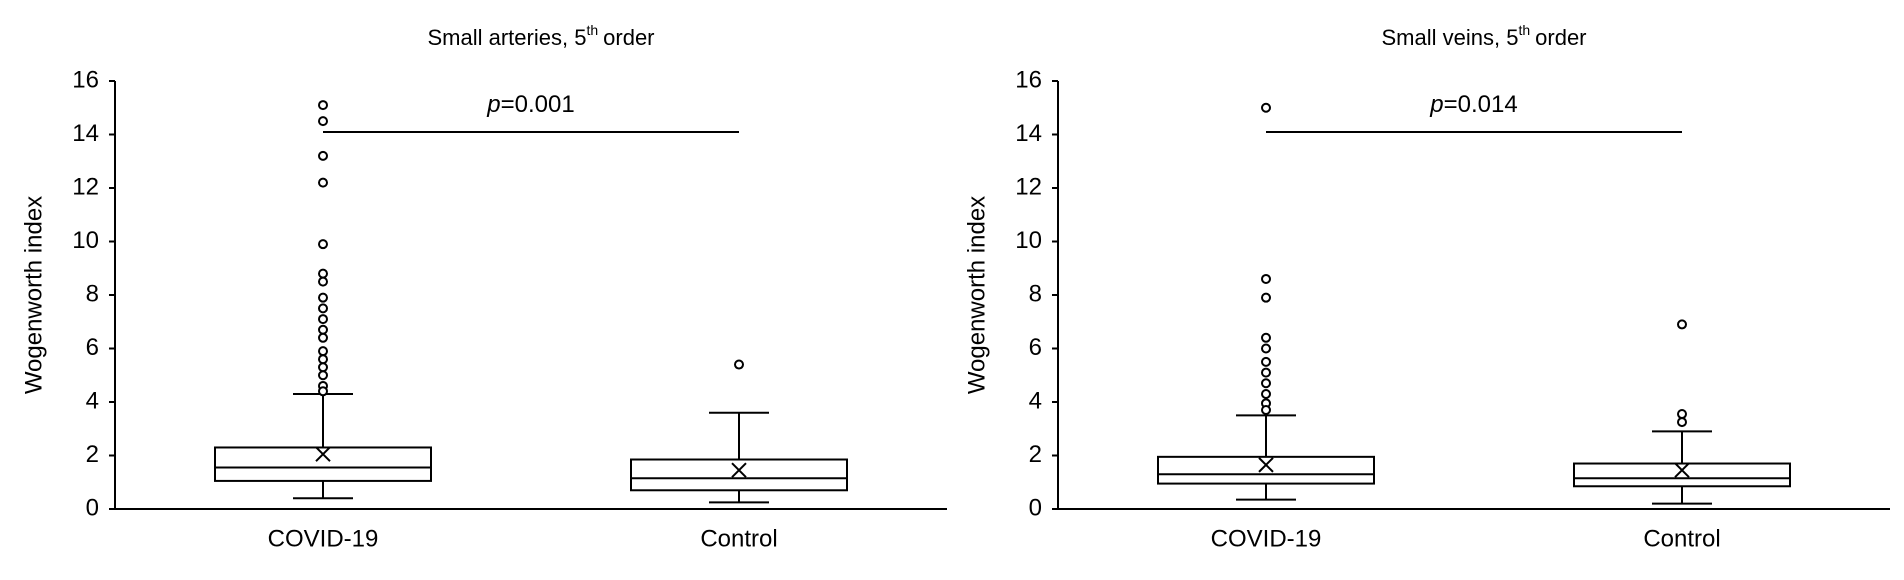 The height and width of the screenshot is (580, 1904). I want to click on annotation: p=0.014, so click(1473, 104).